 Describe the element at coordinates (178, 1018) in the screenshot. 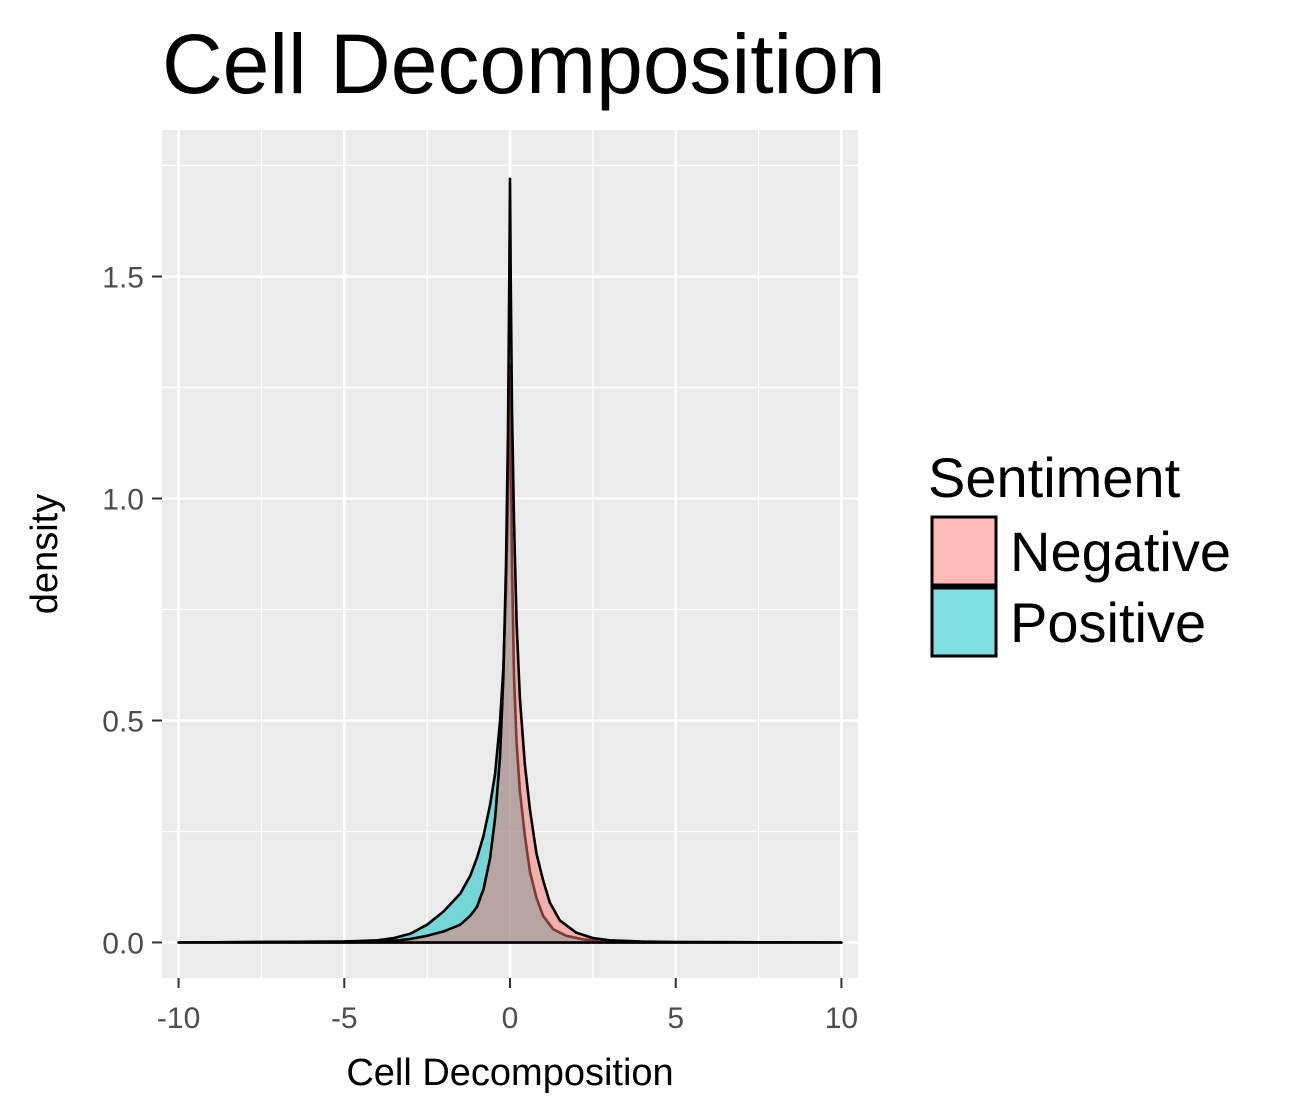

I see `x-tick-label: -10` at that location.